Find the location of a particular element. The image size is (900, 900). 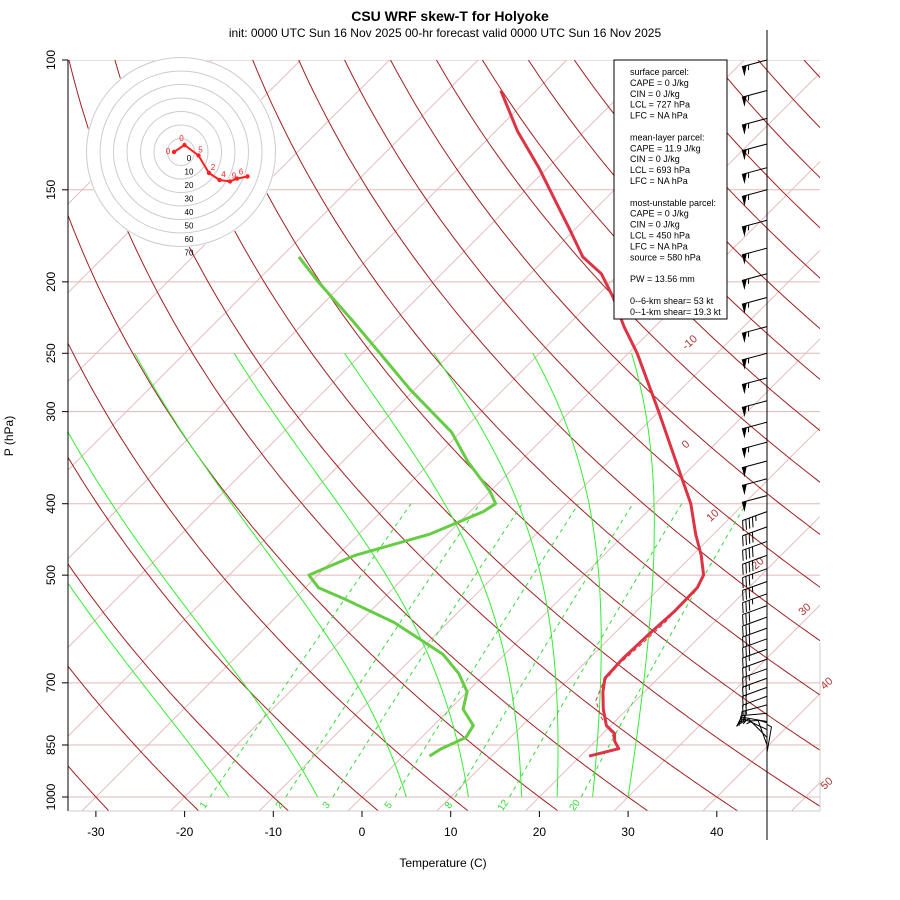

info-box-line: LCL = 450 hPa is located at coordinates (660, 236).